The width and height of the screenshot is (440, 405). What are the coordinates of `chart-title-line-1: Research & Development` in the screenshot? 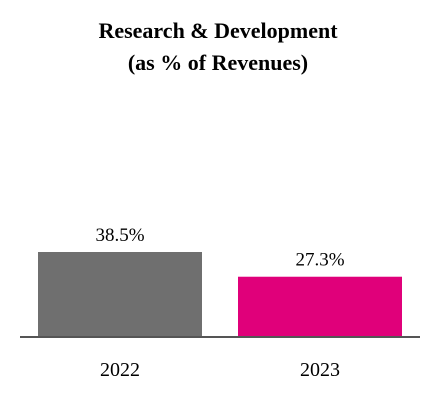 It's located at (218, 30).